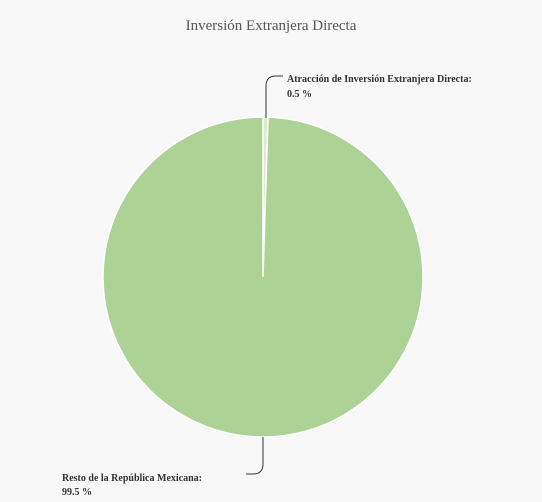 This screenshot has width=542, height=502. I want to click on chart-title: Inversión Extranjera Directa, so click(271, 26).